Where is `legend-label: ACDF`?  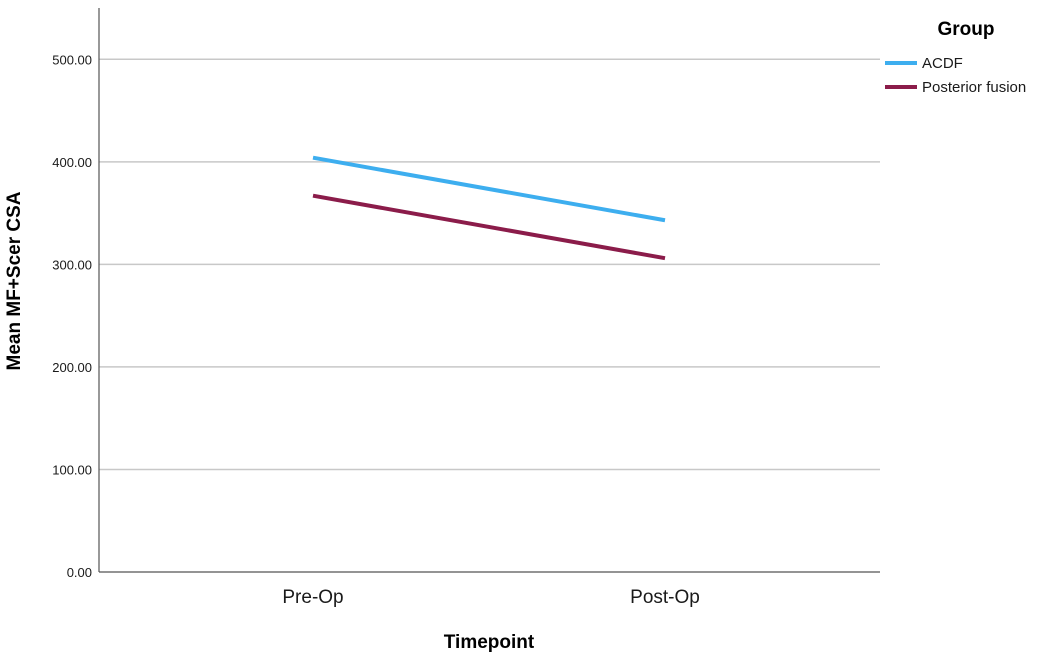 legend-label: ACDF is located at coordinates (942, 63).